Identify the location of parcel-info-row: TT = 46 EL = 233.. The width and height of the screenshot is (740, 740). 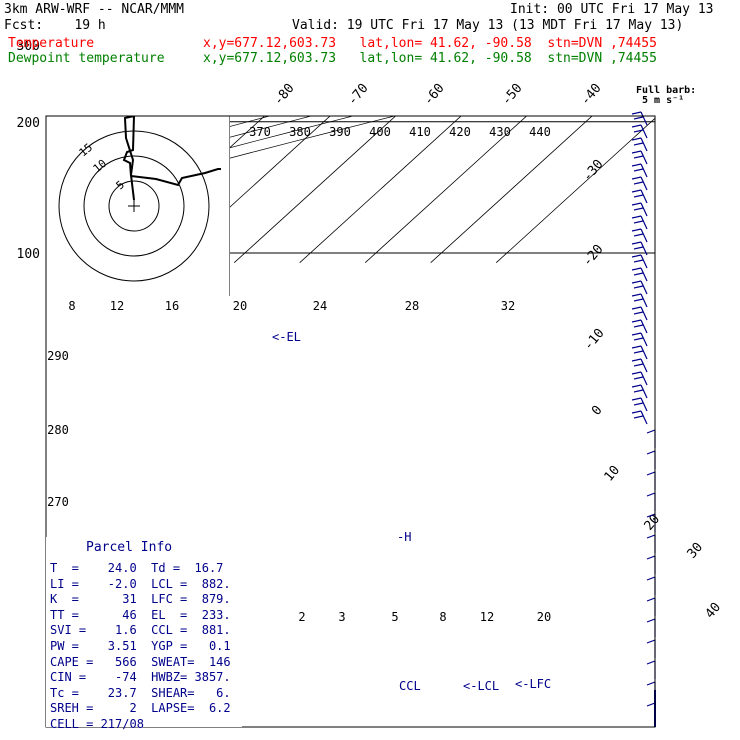
(140, 614).